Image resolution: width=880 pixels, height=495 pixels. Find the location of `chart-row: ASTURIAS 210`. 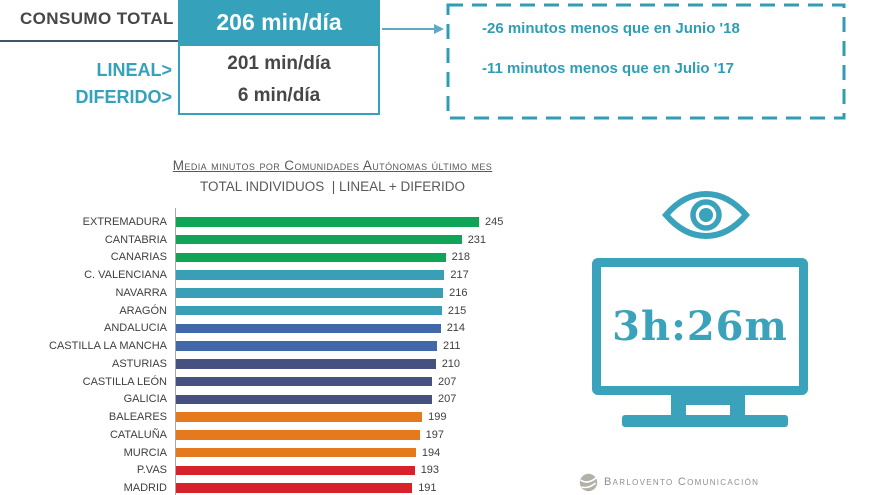

chart-row: ASTURIAS 210 is located at coordinates (280, 364).